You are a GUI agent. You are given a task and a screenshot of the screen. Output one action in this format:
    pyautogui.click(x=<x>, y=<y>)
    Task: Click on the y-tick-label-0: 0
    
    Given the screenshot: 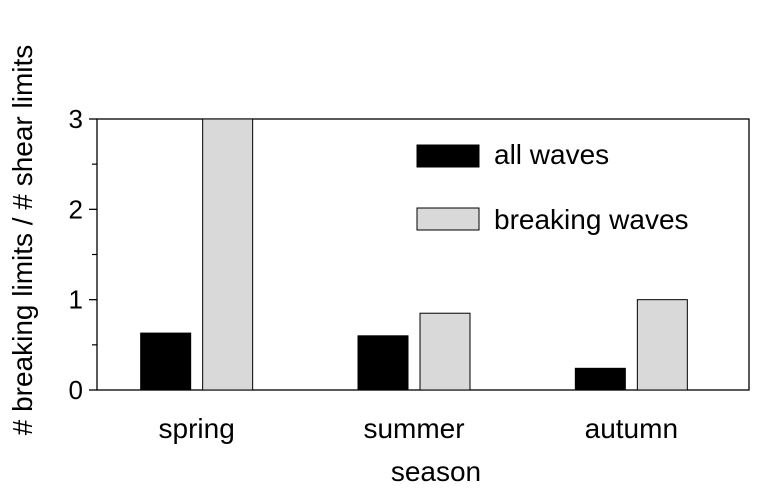 What is the action you would take?
    pyautogui.click(x=76, y=390)
    